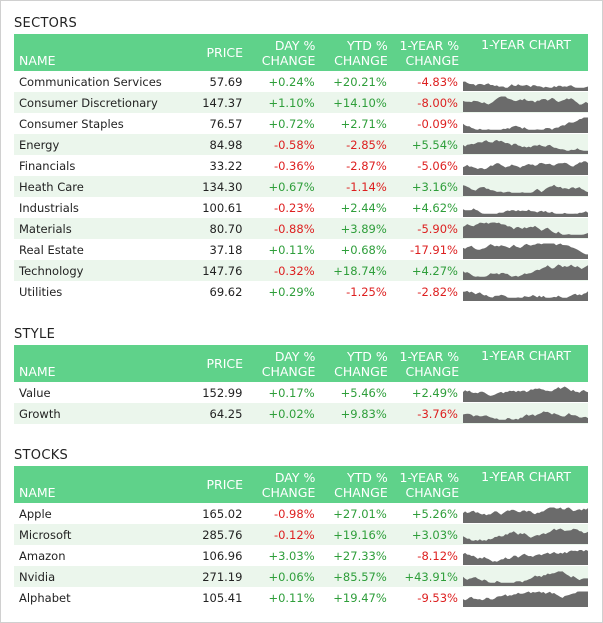  I want to click on row-name: Real Estate, so click(51, 249).